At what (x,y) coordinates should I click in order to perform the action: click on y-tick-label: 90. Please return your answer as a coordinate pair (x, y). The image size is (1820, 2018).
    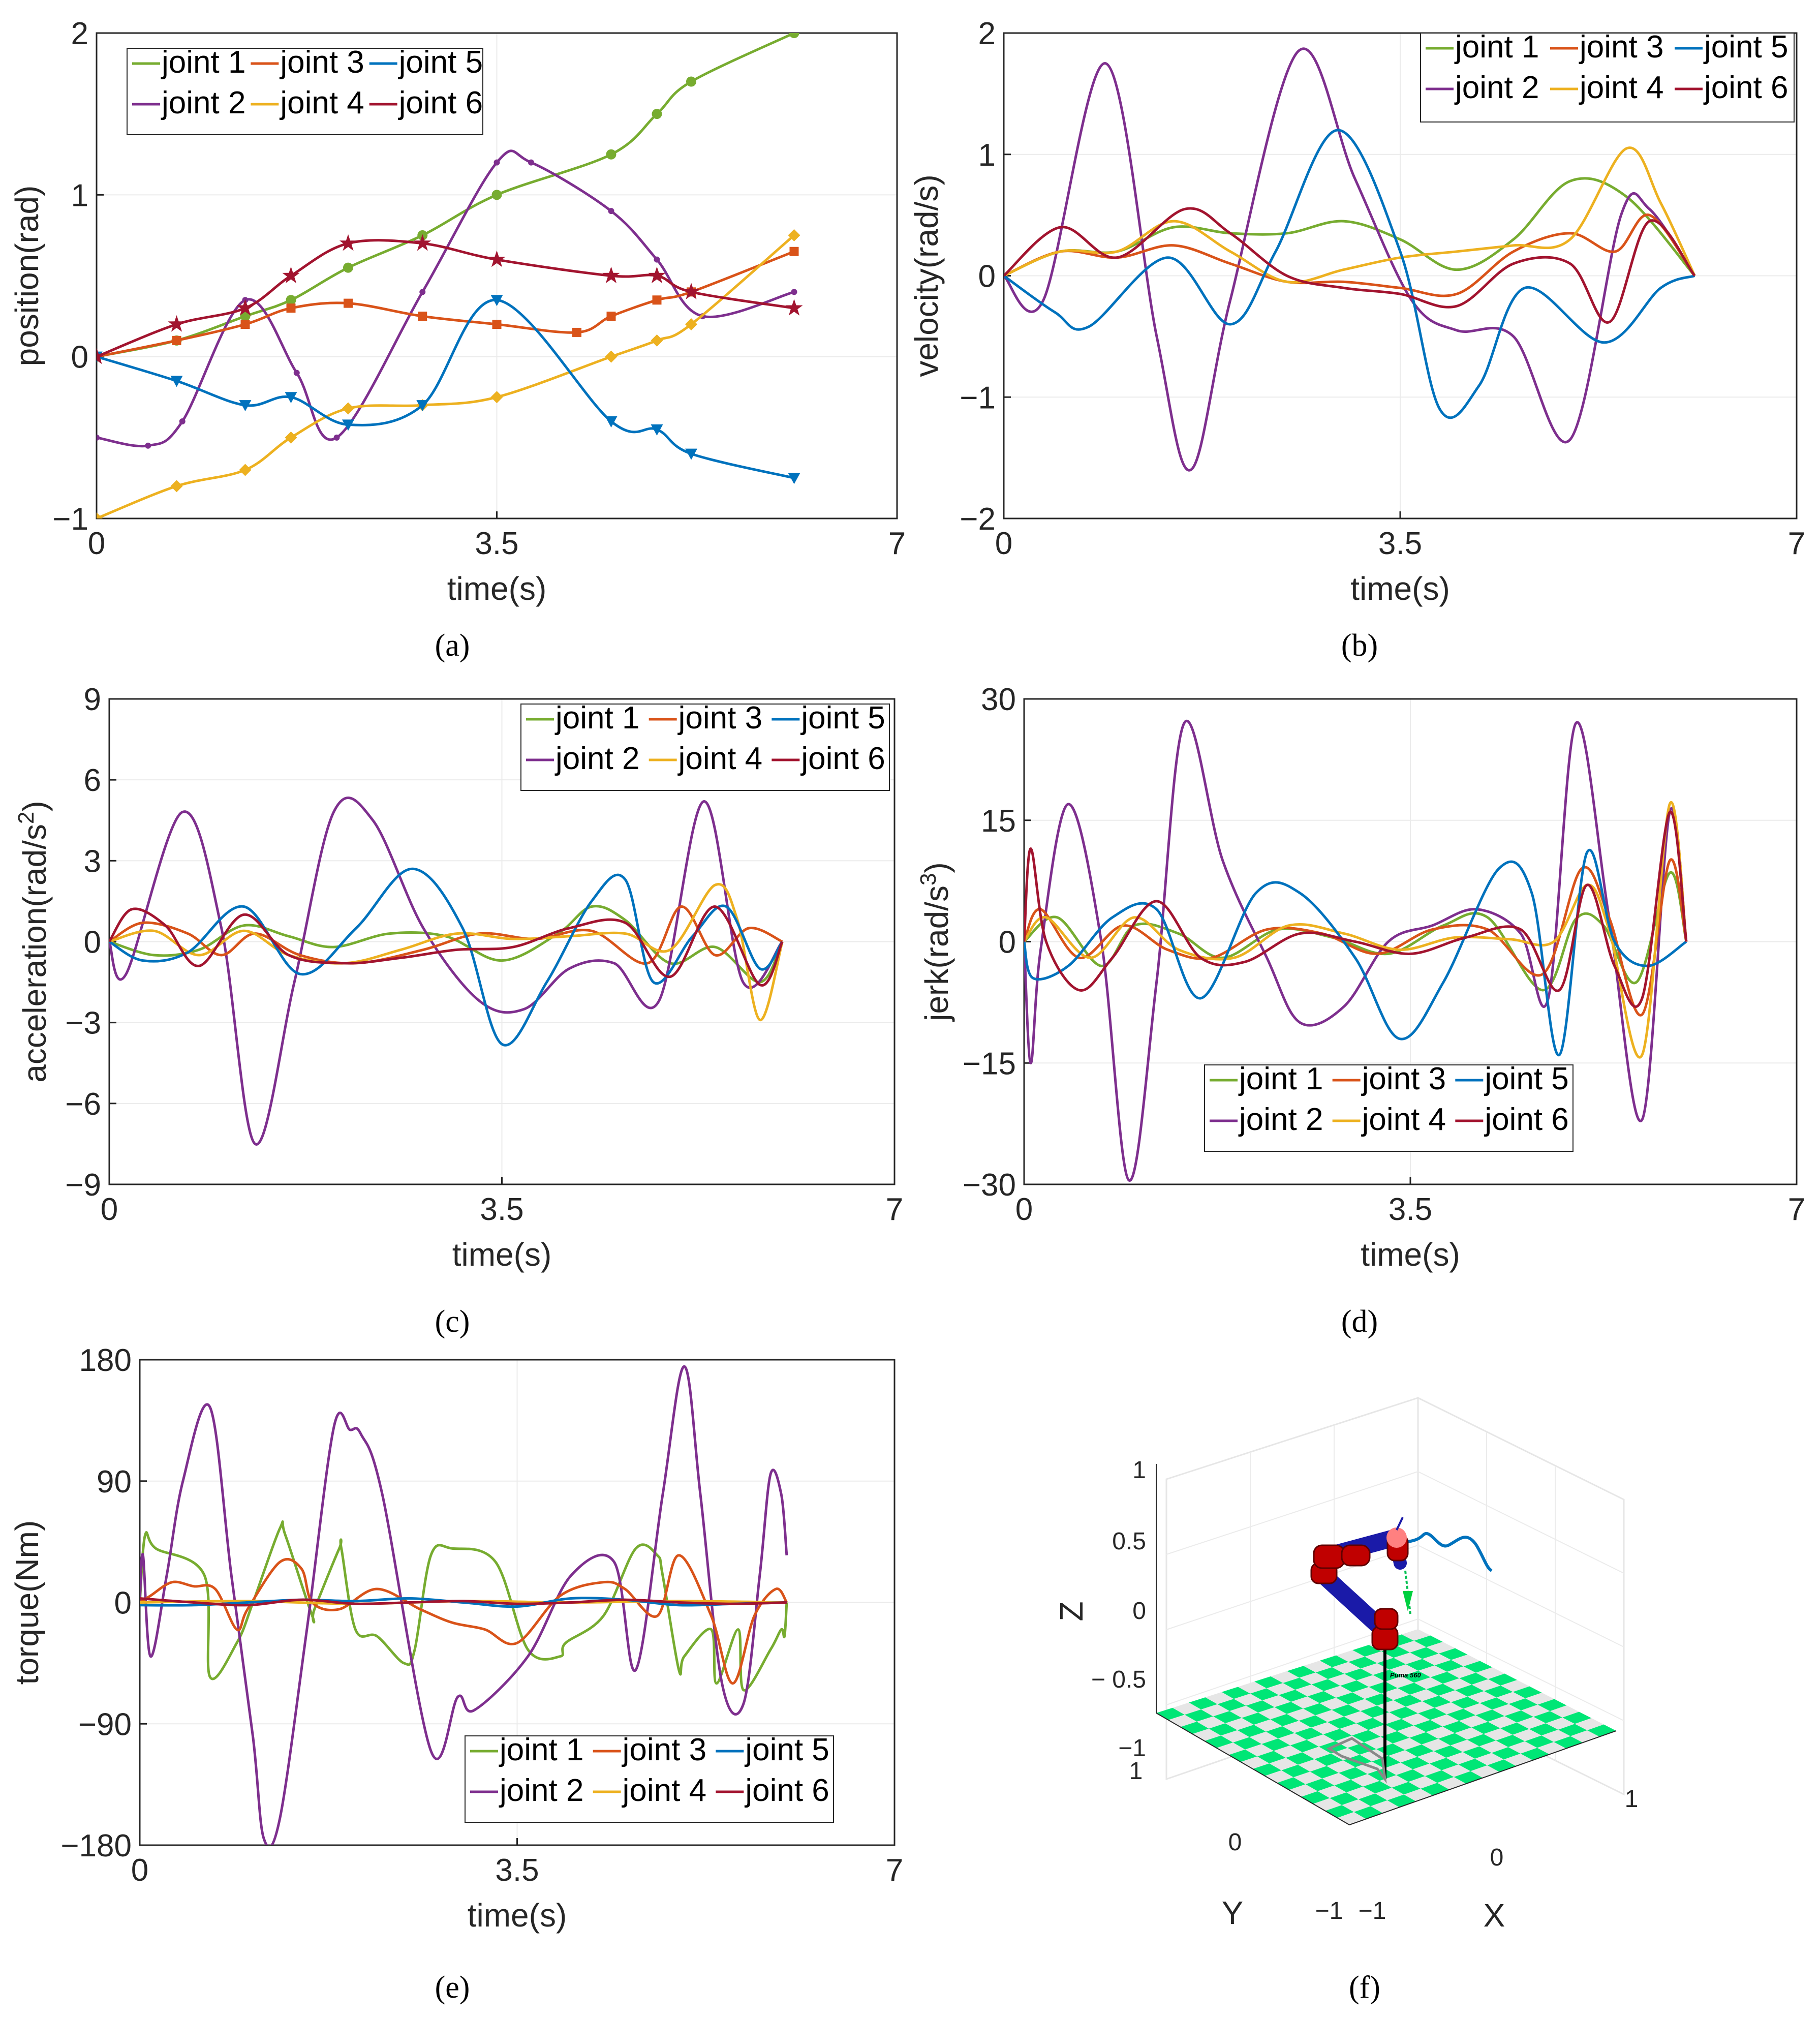
    Looking at the image, I should click on (114, 1482).